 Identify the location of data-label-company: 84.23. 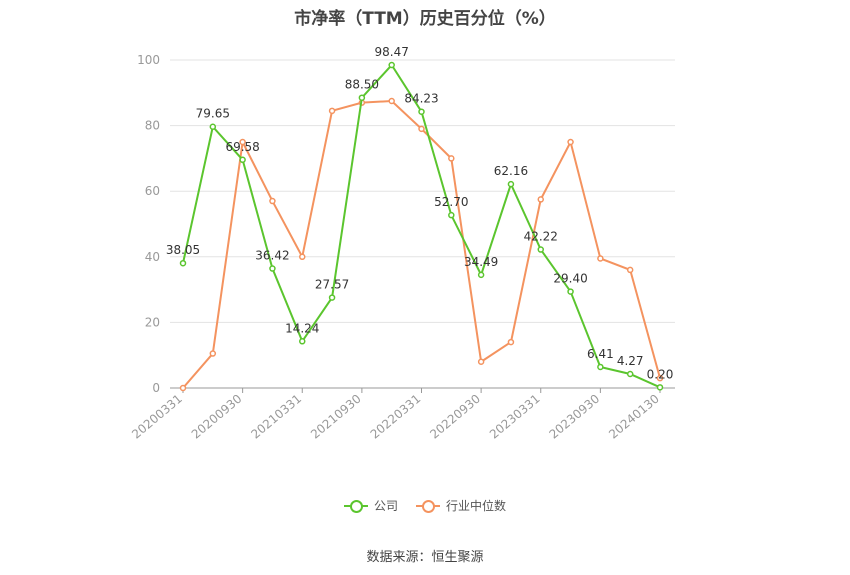
(421, 99).